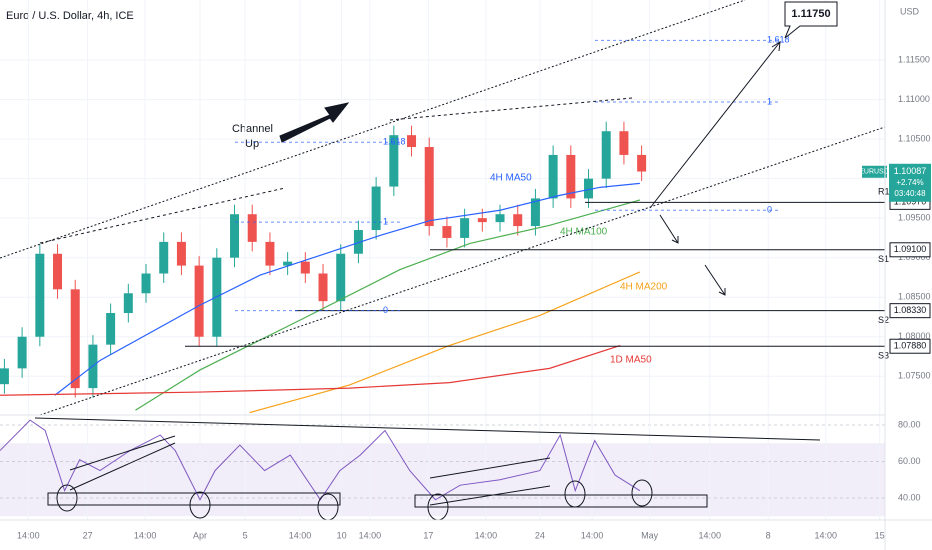  What do you see at coordinates (428, 535) in the screenshot?
I see `x-tick-label: 17` at bounding box center [428, 535].